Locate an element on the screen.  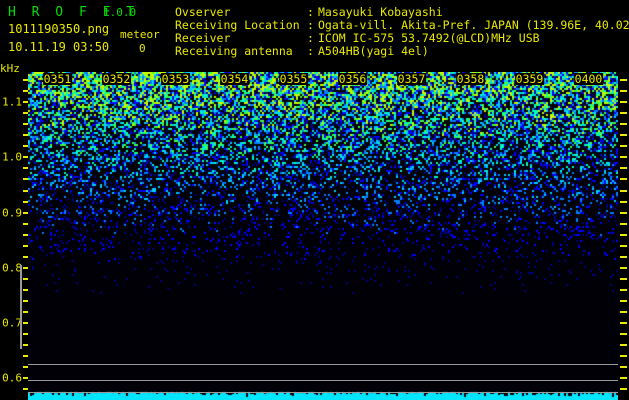
info-row-observer: Ovserver : Masayuki Kobayashi is located at coordinates (402, 12).